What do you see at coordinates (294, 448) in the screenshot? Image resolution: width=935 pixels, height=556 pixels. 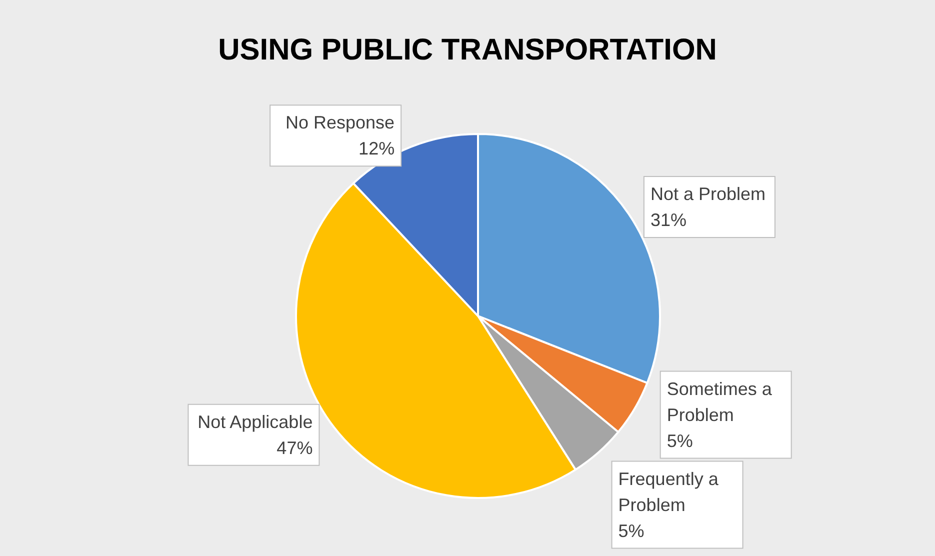 I see `data-label: 47%` at bounding box center [294, 448].